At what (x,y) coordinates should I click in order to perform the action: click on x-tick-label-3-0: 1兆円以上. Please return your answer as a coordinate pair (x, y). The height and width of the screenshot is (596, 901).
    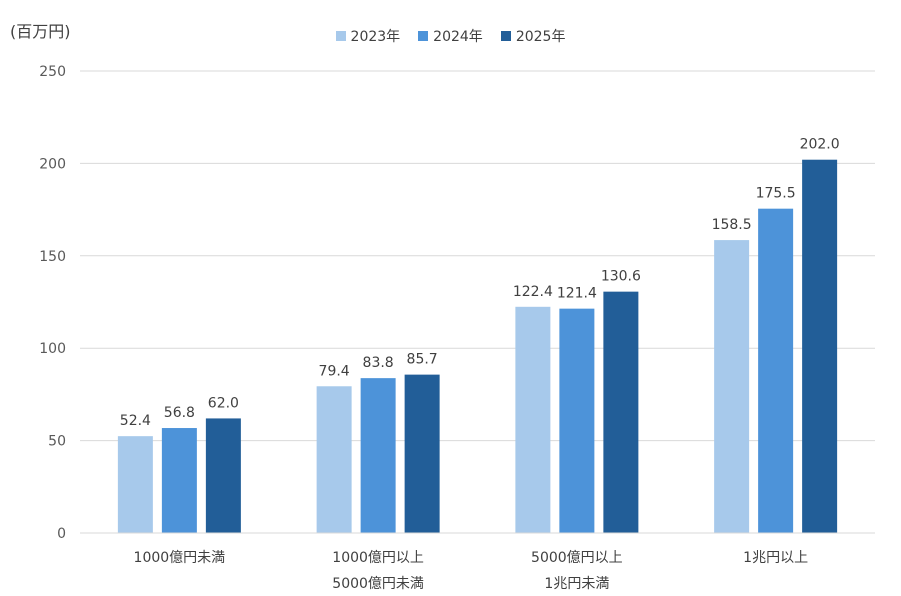
    Looking at the image, I should click on (775, 558).